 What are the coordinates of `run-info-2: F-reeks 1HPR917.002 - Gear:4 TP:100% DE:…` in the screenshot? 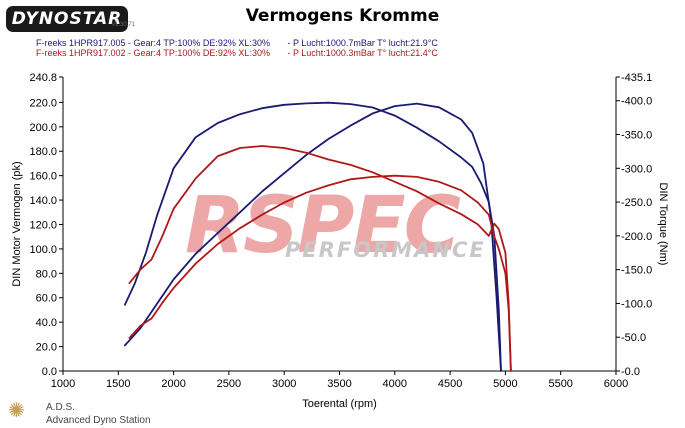 It's located at (237, 53).